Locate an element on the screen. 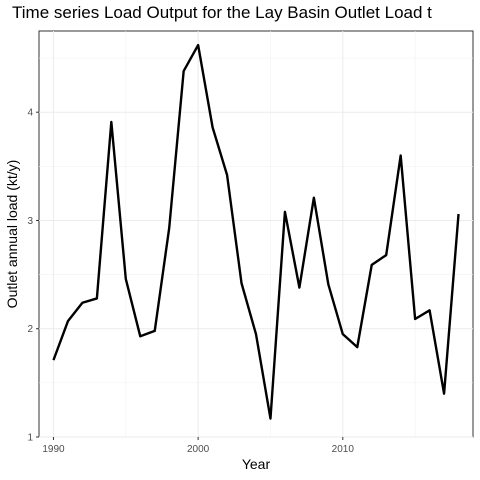 The width and height of the screenshot is (480, 480). y-tick-label: 4 is located at coordinates (30, 113).